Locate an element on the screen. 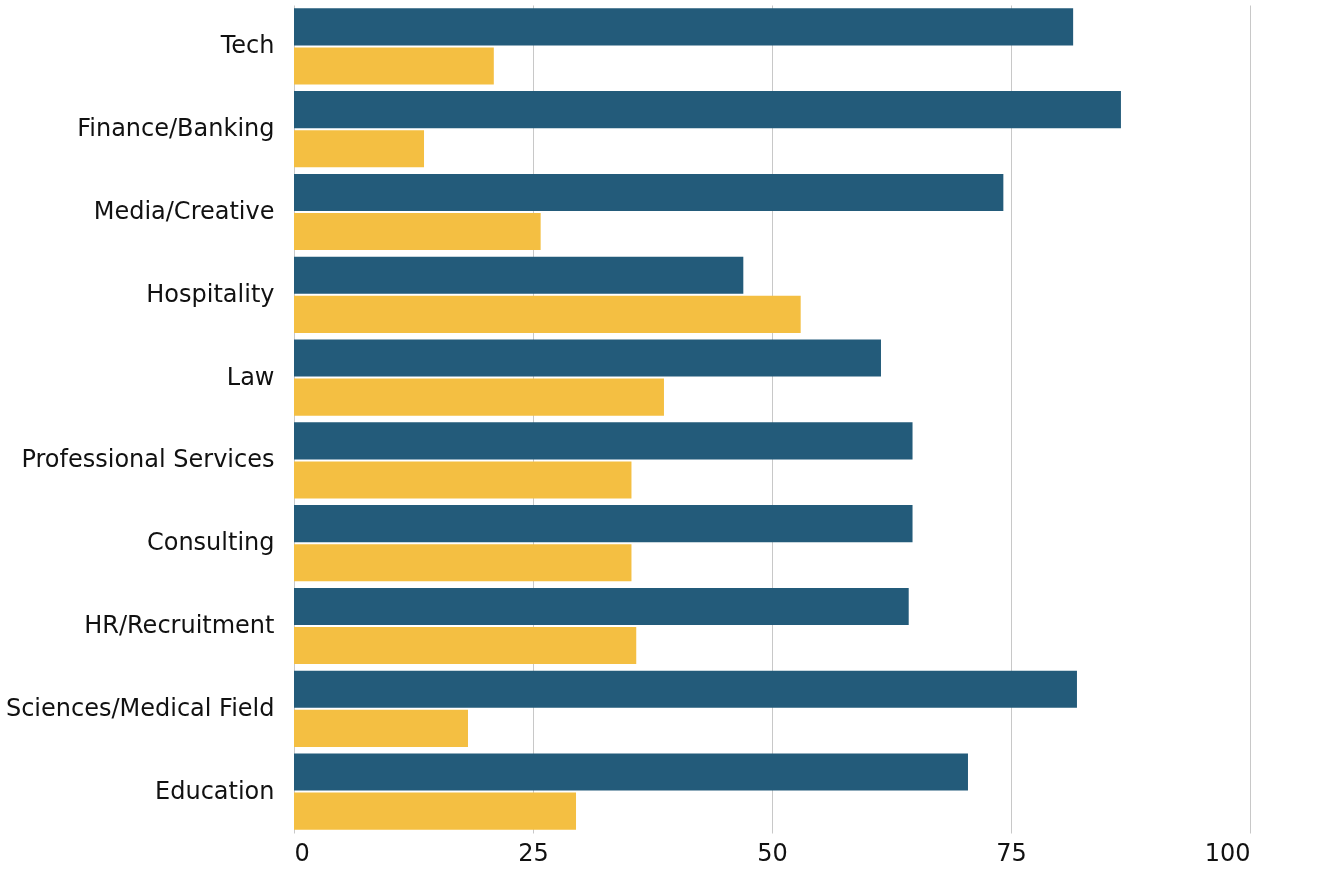  y-tick-label: Tech is located at coordinates (247, 45).